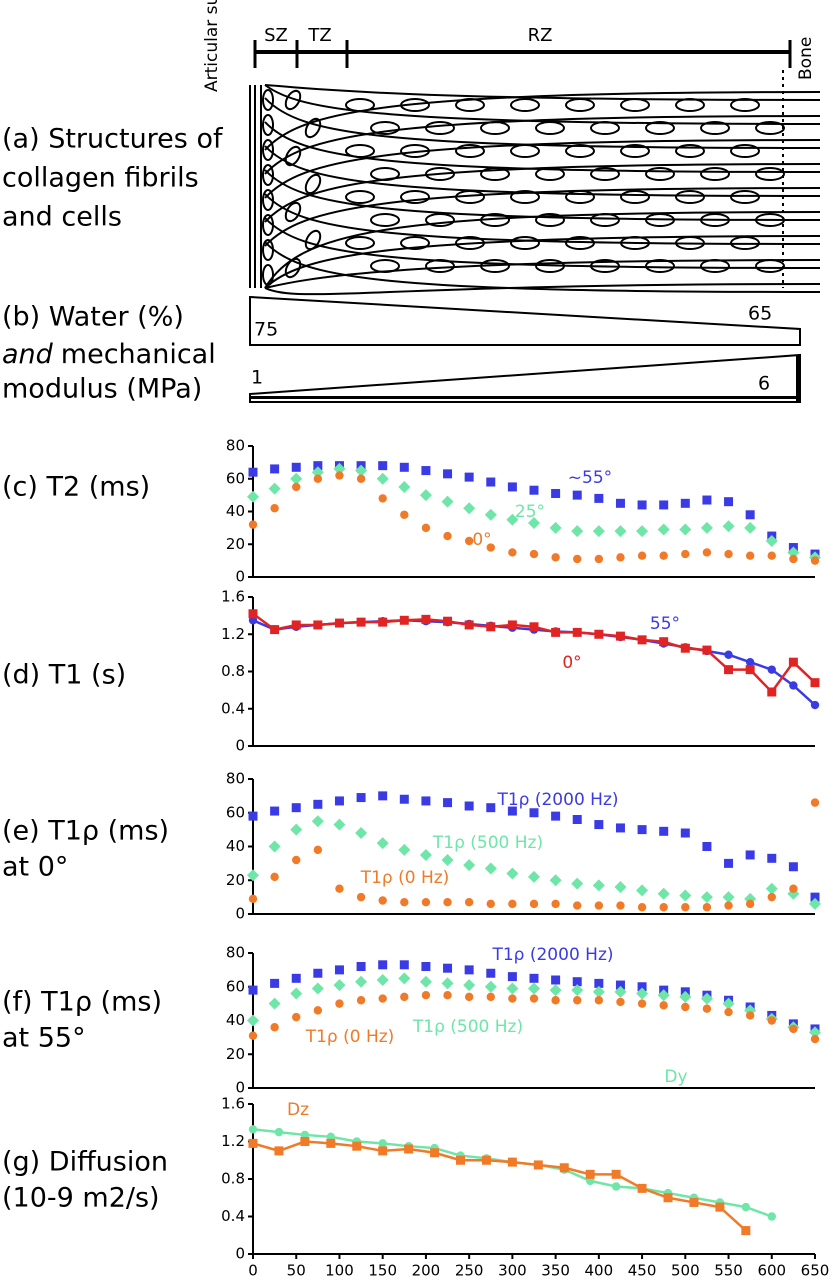 The height and width of the screenshot is (1280, 833). I want to click on y-tick-label: 20, so click(235, 1054).